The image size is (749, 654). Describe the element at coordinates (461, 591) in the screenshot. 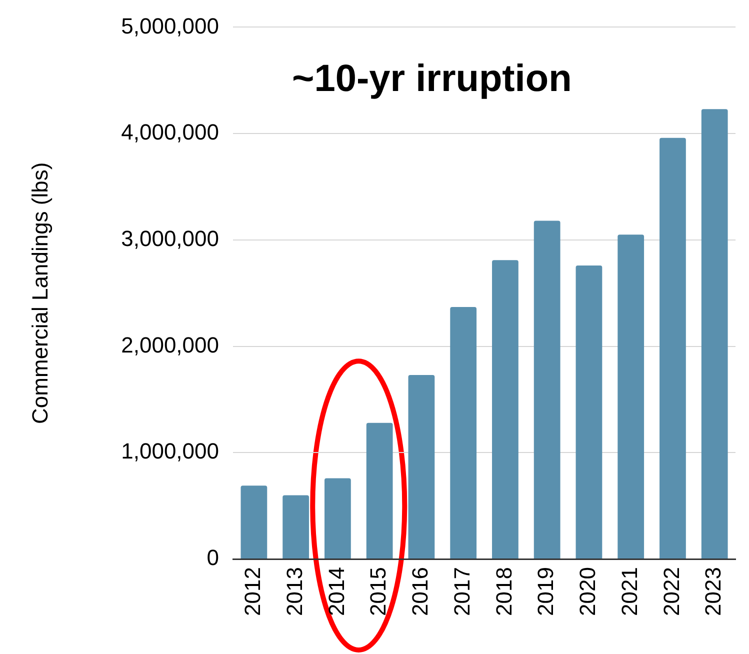

I see `x-tick-label: 2017` at that location.